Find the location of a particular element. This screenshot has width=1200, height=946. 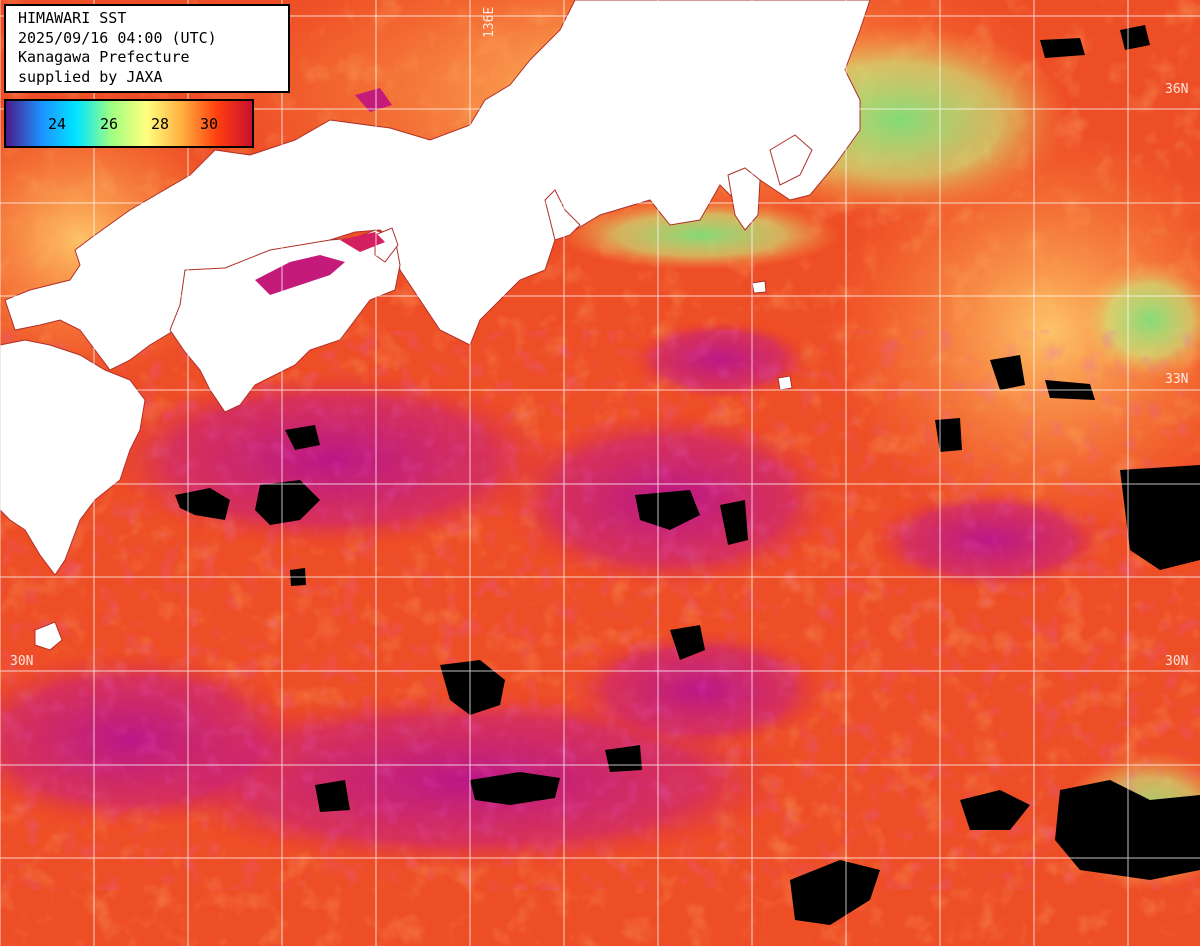

map-title: HIMAWARI SST is located at coordinates (72, 18).